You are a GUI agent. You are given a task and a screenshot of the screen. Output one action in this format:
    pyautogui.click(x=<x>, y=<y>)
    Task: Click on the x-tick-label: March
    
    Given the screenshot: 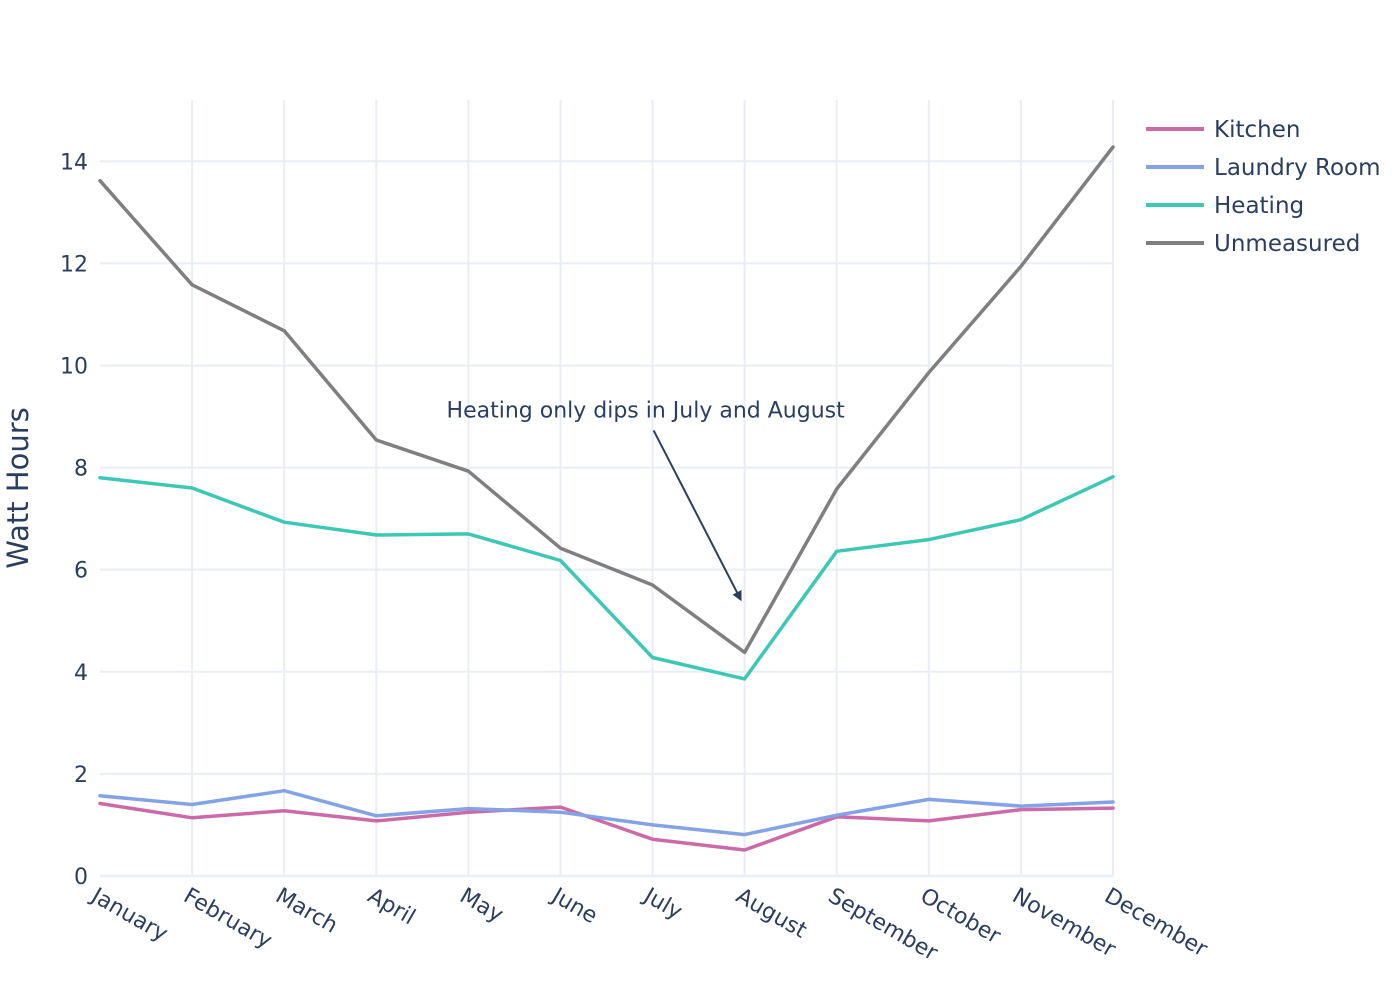 What is the action you would take?
    pyautogui.click(x=306, y=911)
    